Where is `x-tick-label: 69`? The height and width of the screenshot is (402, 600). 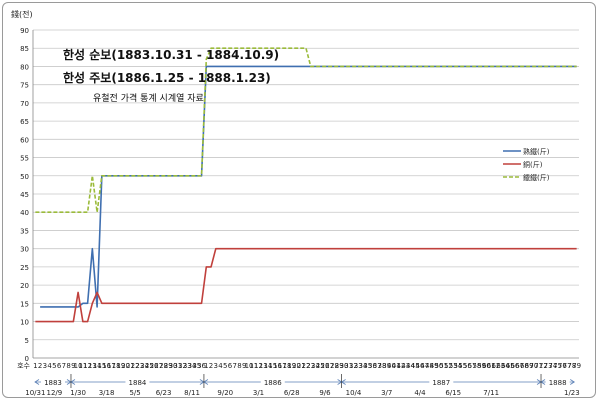
x-tick-label: 69 is located at coordinates (529, 366).